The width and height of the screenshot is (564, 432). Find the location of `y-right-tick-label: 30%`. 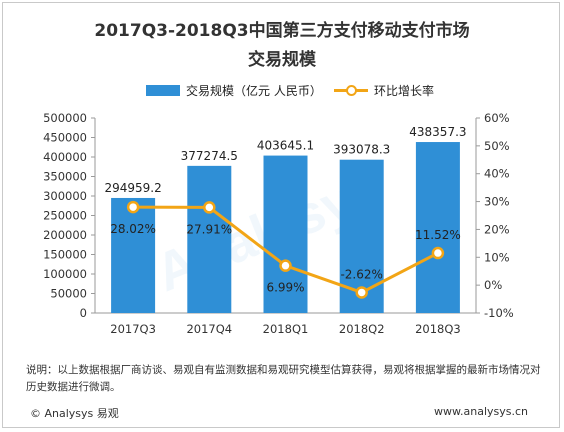

y-right-tick-label: 30% is located at coordinates (497, 202).